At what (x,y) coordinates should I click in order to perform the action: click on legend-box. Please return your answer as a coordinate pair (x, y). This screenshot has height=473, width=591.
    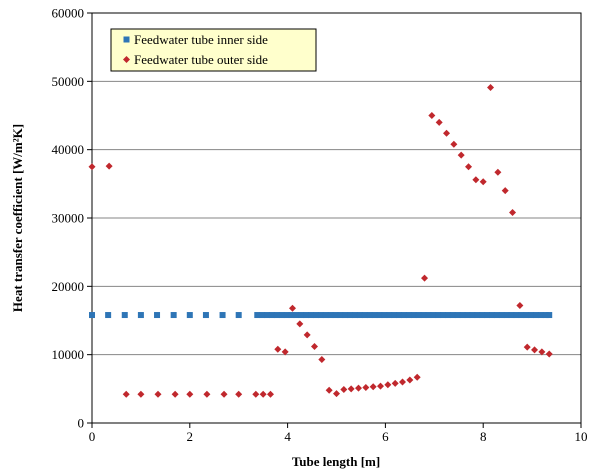
    Looking at the image, I should click on (213, 50).